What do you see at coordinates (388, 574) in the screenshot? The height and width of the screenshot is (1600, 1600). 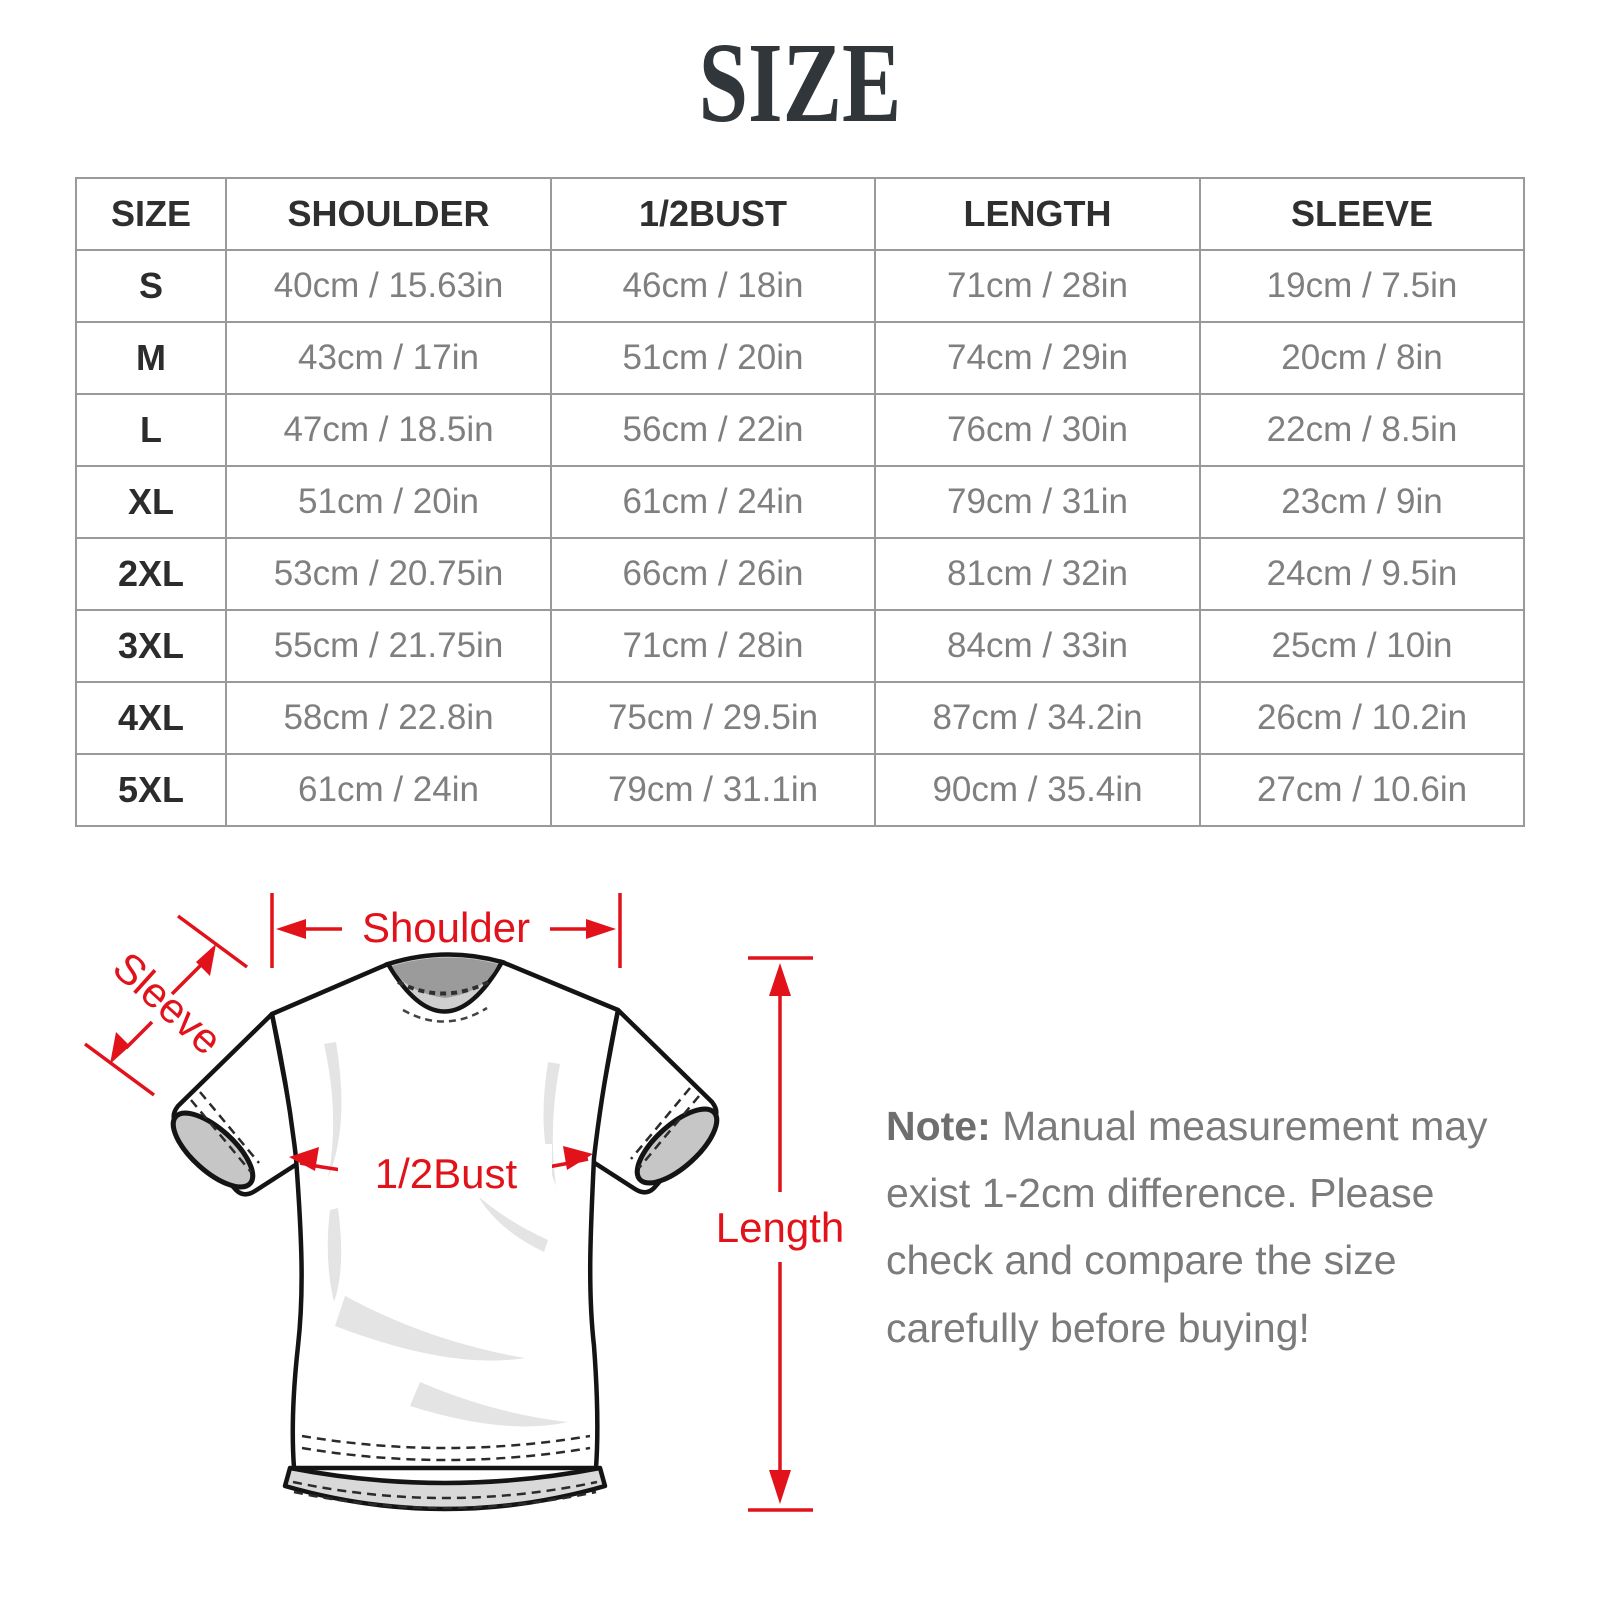 I see `shoulder-cell: 53cm / 20.75in` at bounding box center [388, 574].